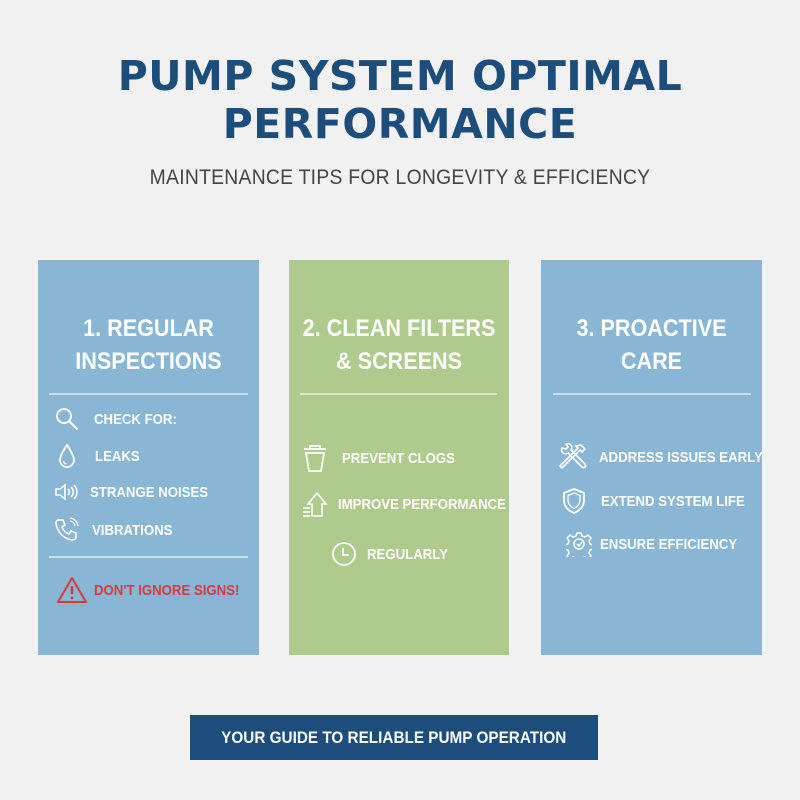 The width and height of the screenshot is (800, 800). What do you see at coordinates (167, 590) in the screenshot?
I see `warning-label: DON'T IGNORE SIGNS!` at bounding box center [167, 590].